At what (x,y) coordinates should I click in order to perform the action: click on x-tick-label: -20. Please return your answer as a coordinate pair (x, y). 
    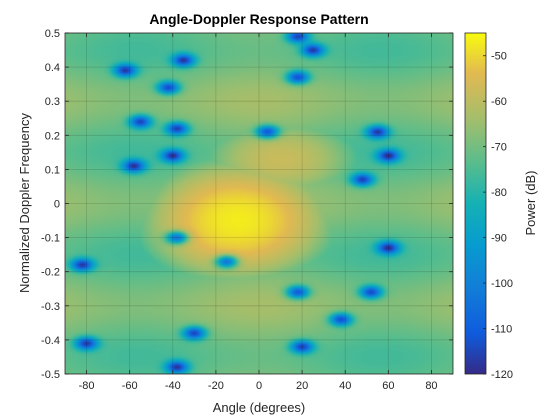
    Looking at the image, I should click on (216, 386).